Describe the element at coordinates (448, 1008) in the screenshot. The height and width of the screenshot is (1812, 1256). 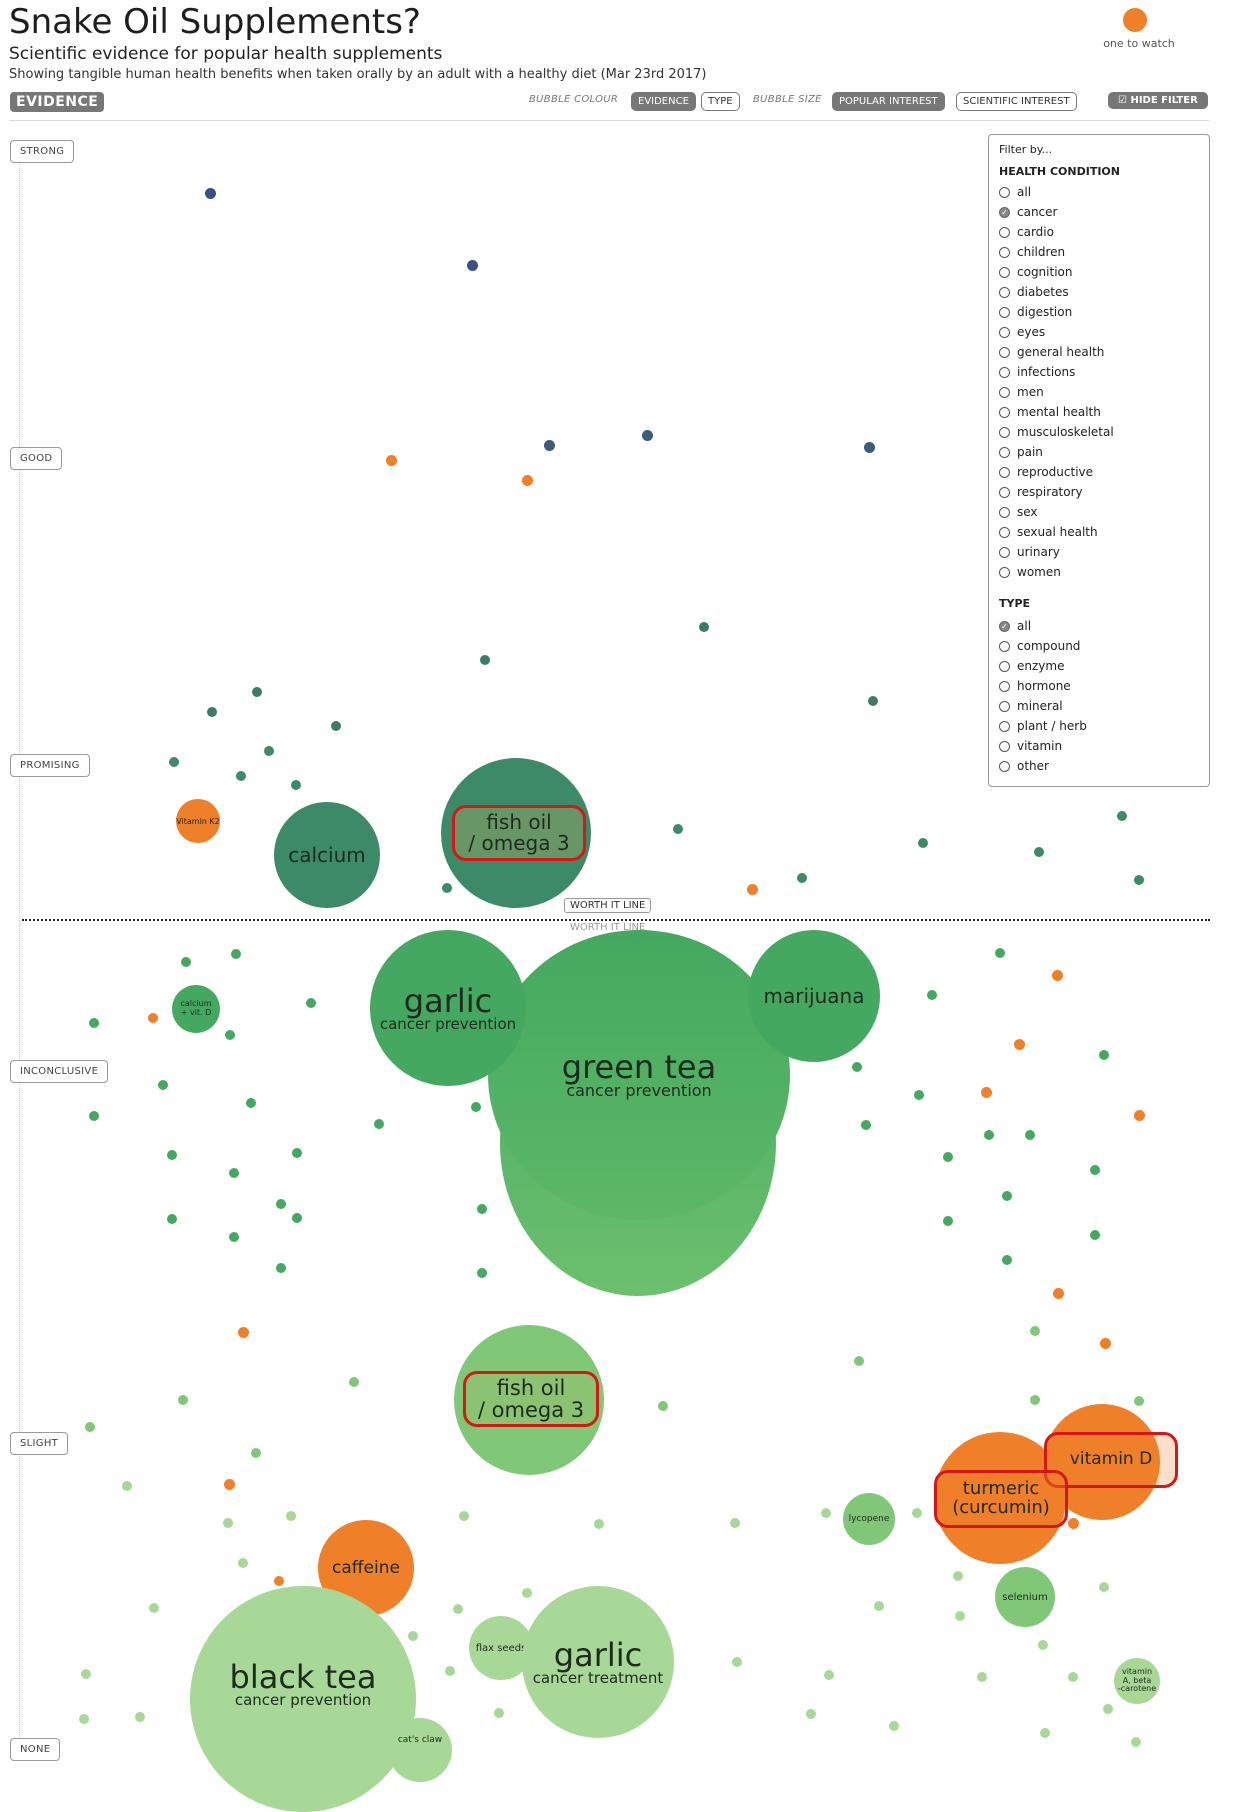
I see `bubble-garlic-prevention: garlic cancer prevention` at that location.